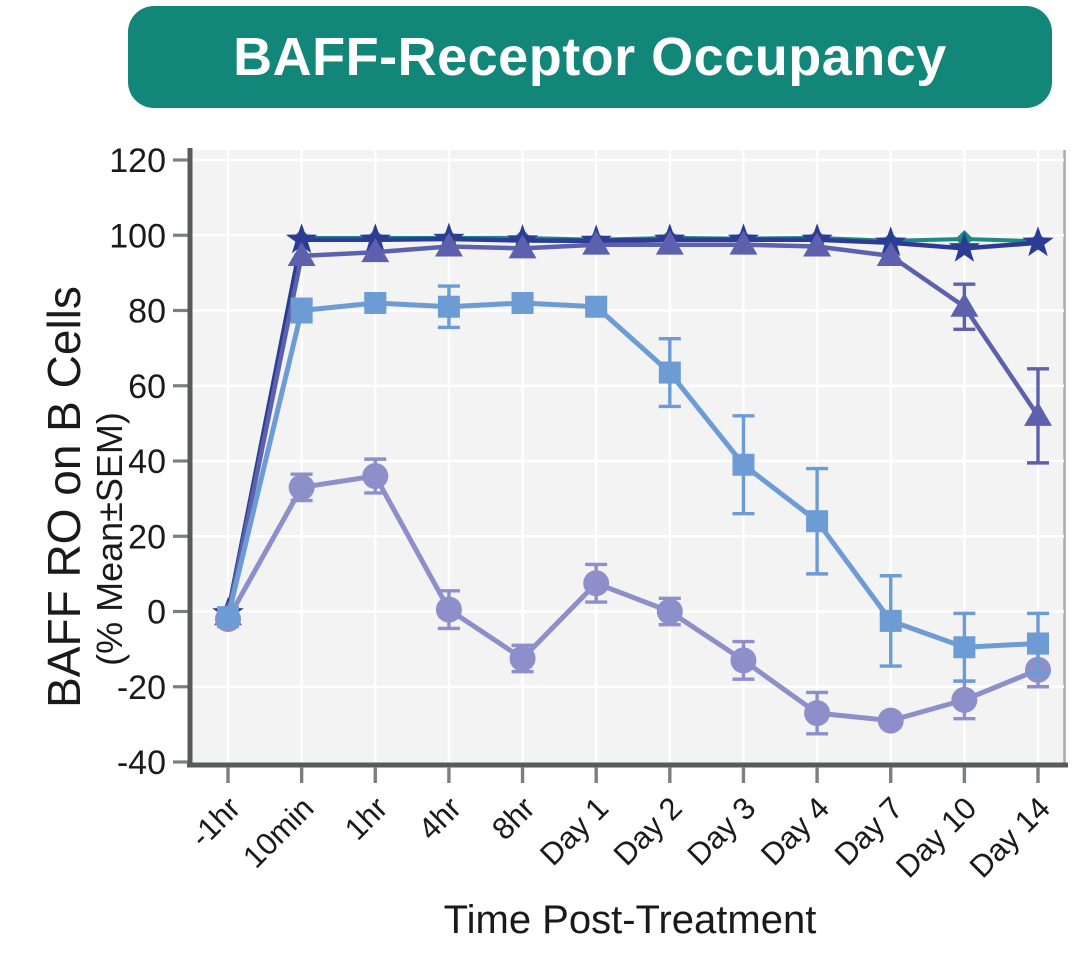 Image resolution: width=1076 pixels, height=958 pixels. I want to click on y-tick-label: 40, so click(147, 462).